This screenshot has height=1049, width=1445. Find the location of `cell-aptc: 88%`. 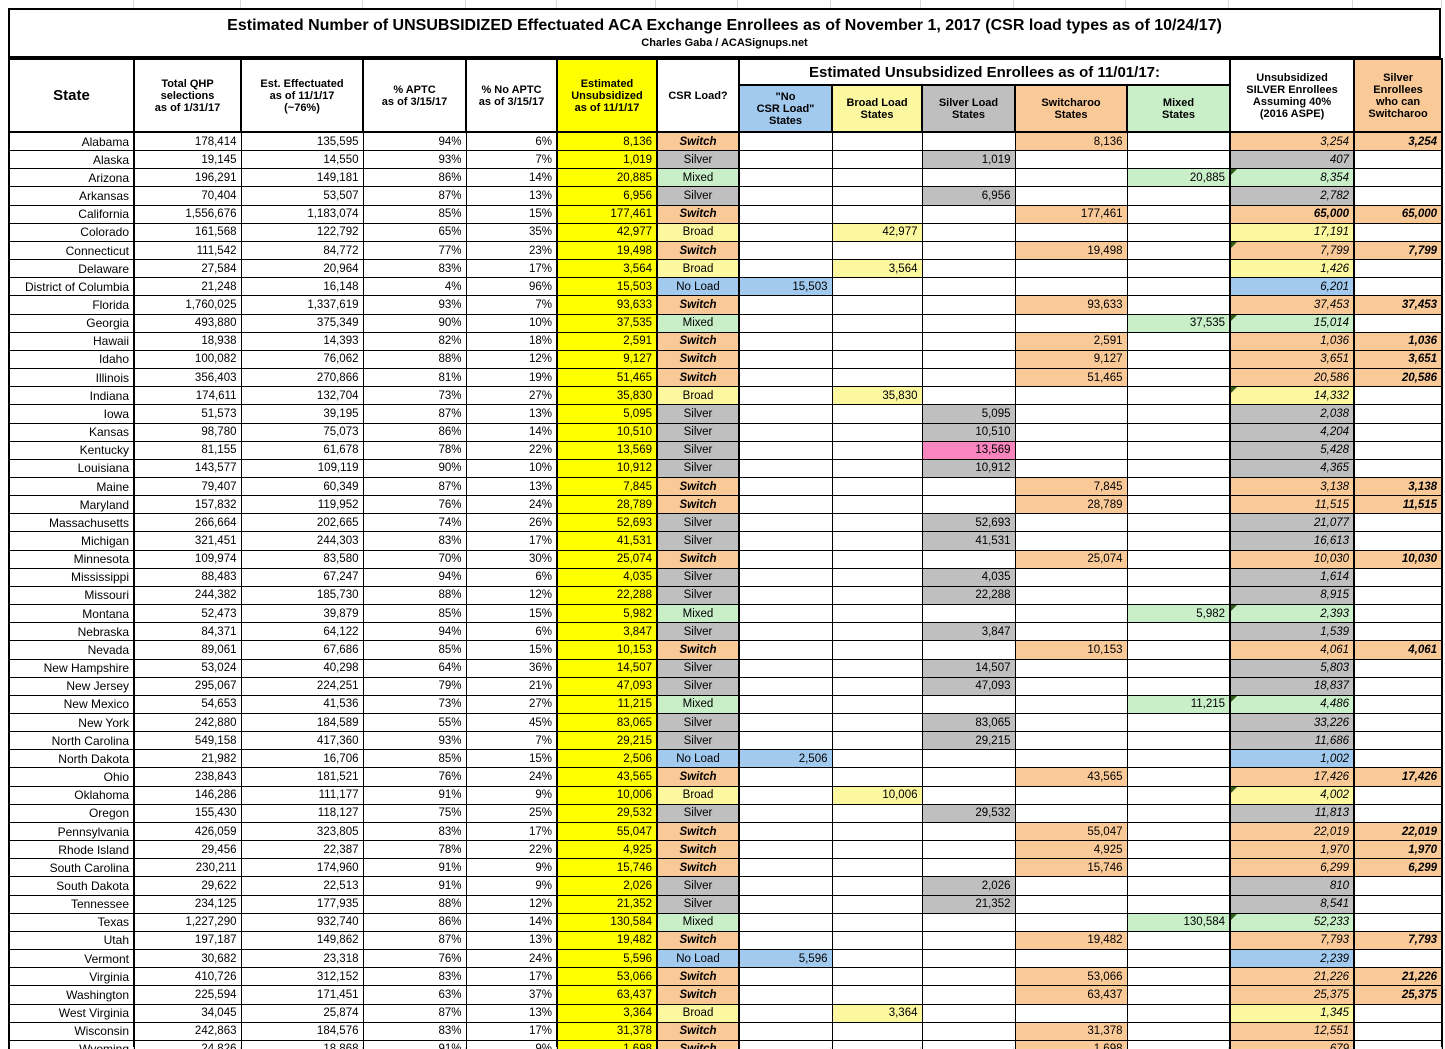

cell-aptc: 88% is located at coordinates (414, 359).